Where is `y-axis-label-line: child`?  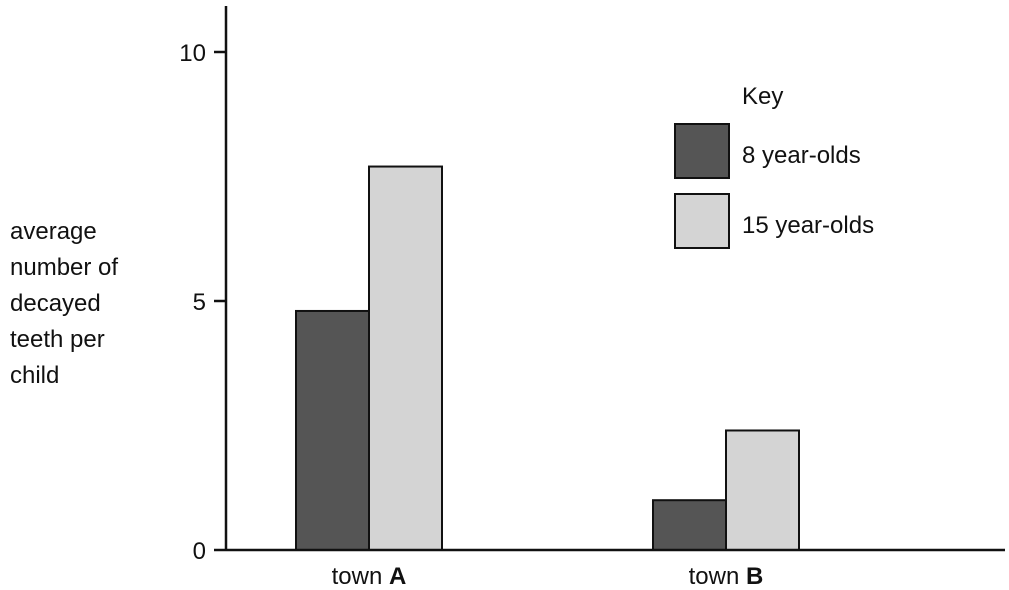 y-axis-label-line: child is located at coordinates (35, 375).